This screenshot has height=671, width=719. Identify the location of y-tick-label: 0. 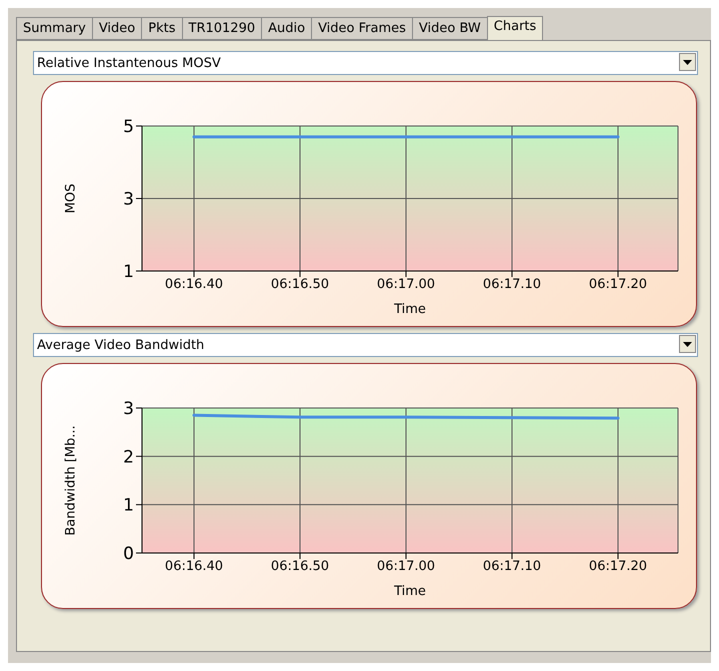
(128, 554).